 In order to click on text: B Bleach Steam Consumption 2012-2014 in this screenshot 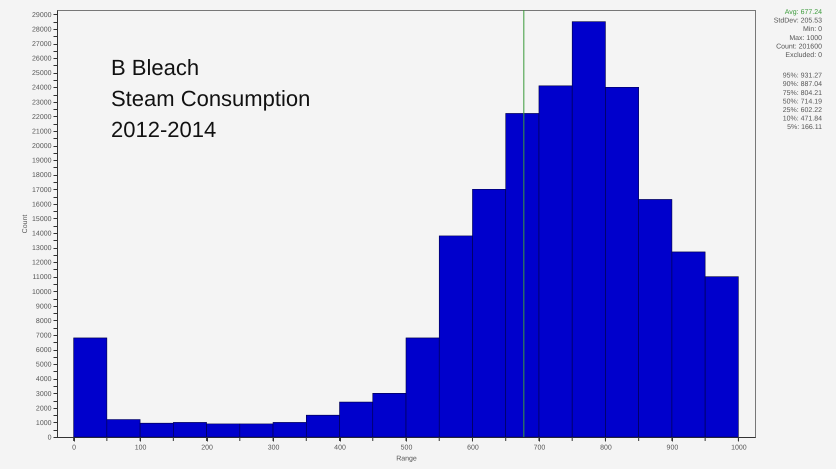, I will do `click(210, 98)`.